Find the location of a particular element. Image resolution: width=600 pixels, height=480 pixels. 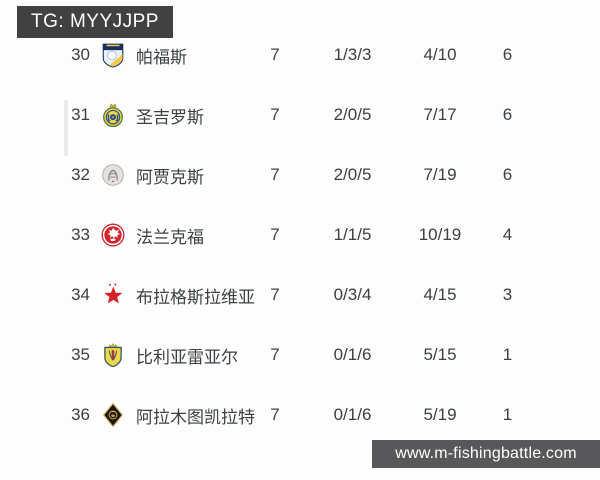

goals-cell: 7/17 is located at coordinates (440, 114).